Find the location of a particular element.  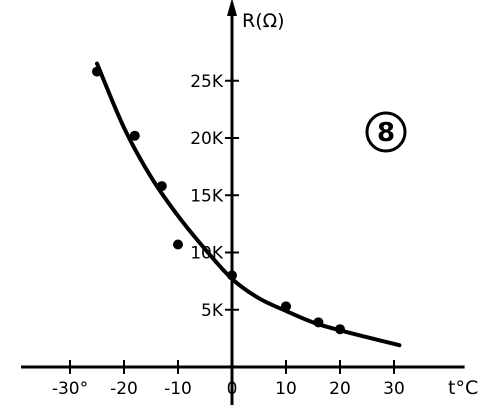

y-tick-label: 5K is located at coordinates (212, 311).